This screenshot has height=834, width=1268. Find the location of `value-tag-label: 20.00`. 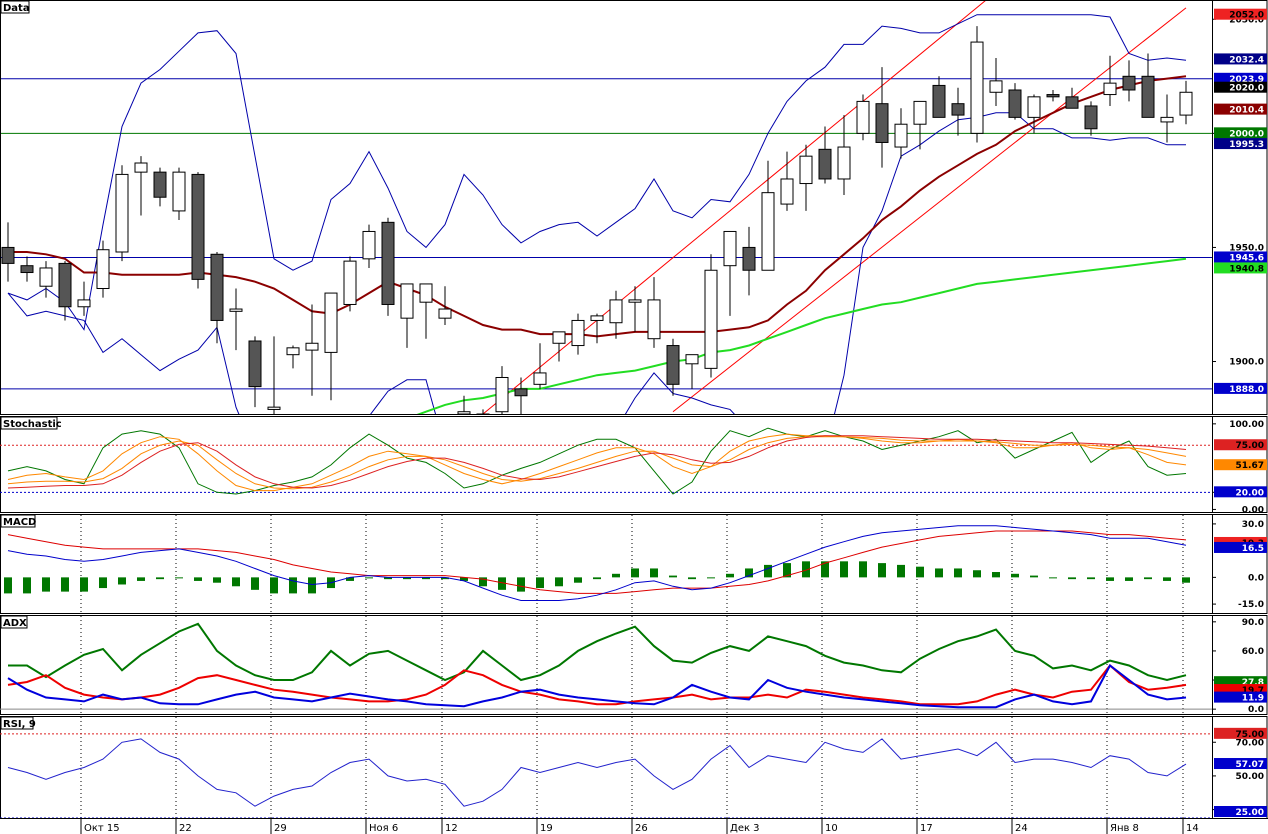

value-tag-label: 20.00 is located at coordinates (1250, 493).